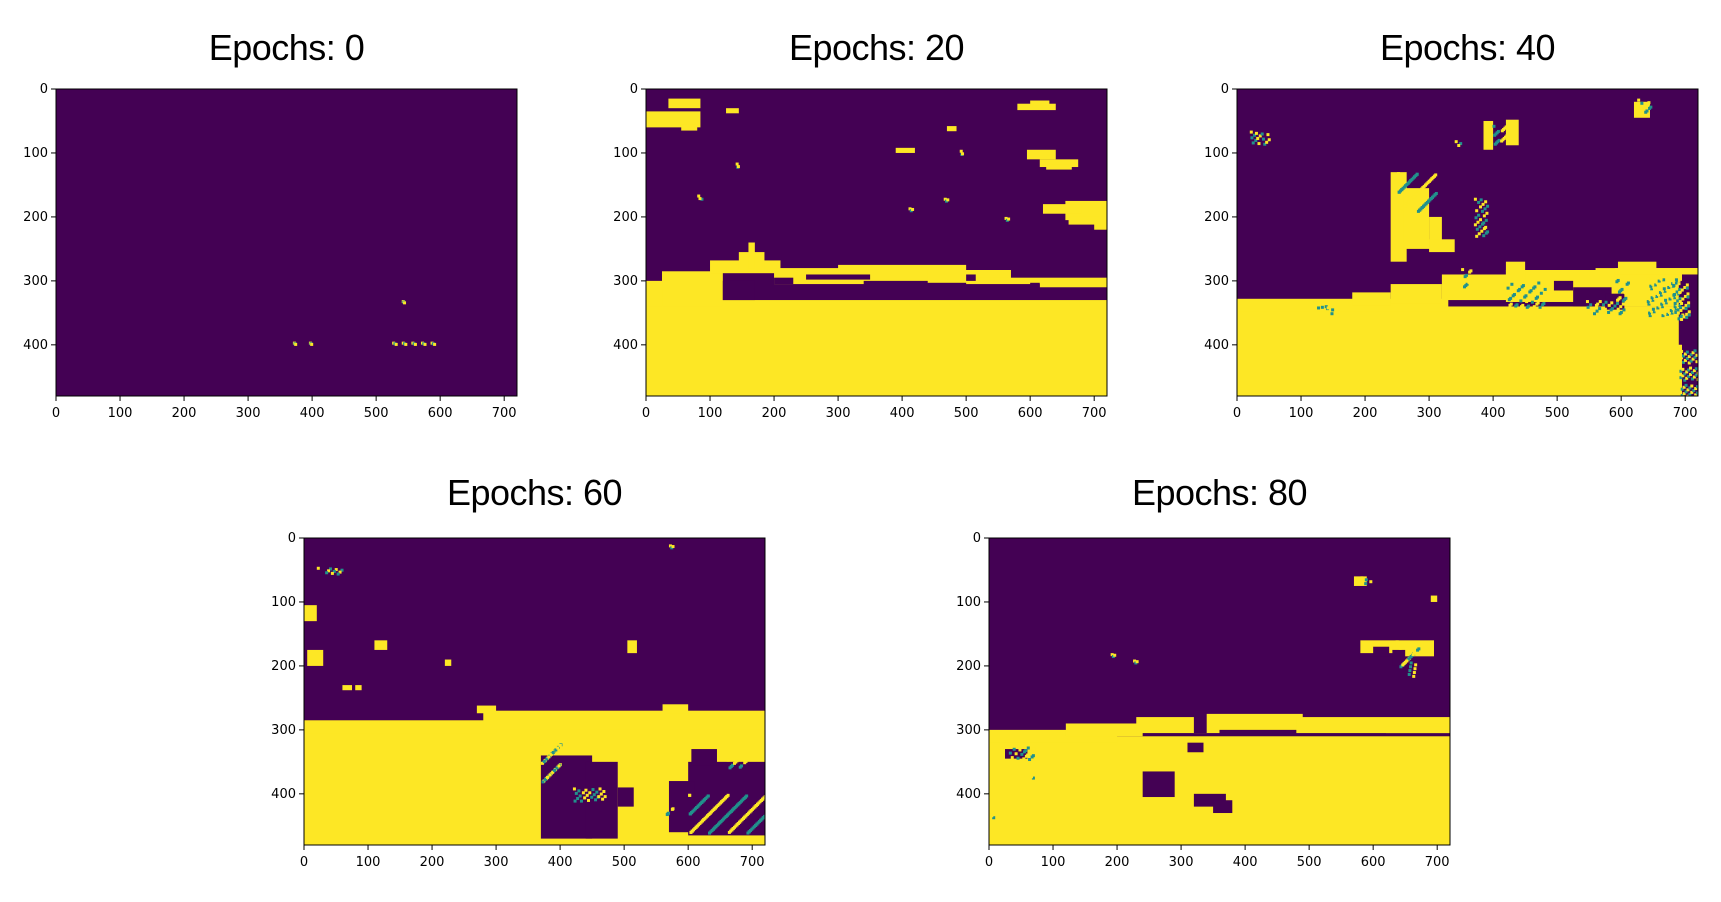 Image resolution: width=1721 pixels, height=902 pixels. I want to click on axes-frame, so click(286, 242).